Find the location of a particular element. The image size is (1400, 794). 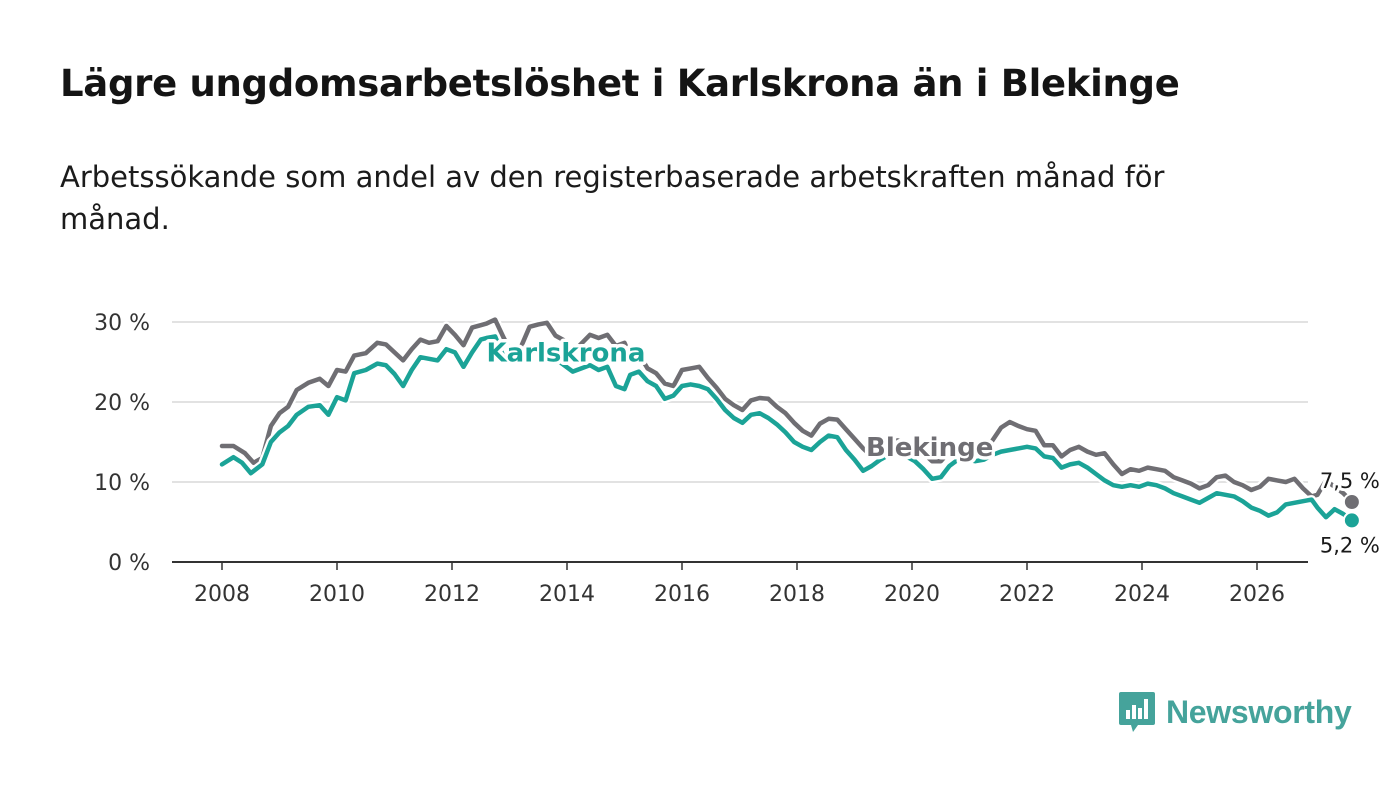

x-tick-label: 2020 is located at coordinates (912, 594).